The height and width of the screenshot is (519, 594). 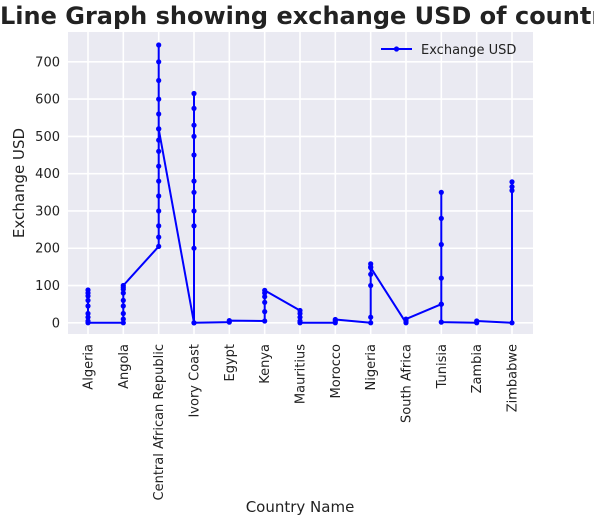 I want to click on x-tick-label: Mauritius, so click(x=301, y=374).